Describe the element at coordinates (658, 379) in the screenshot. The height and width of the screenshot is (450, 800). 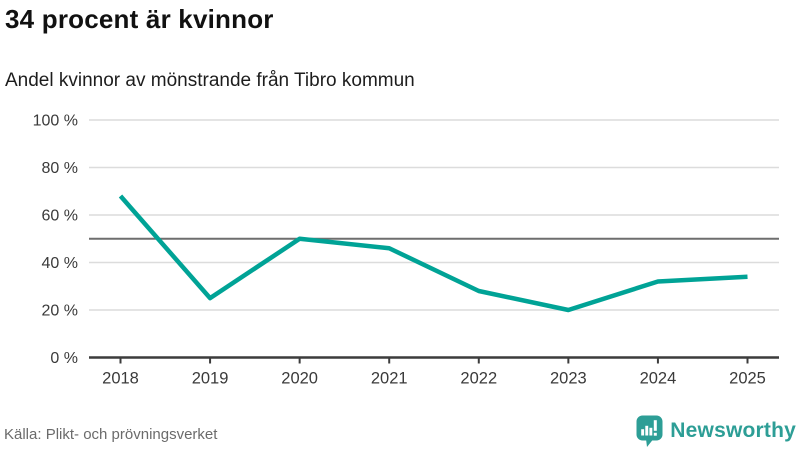
I see `x-tick-label: 2024` at that location.